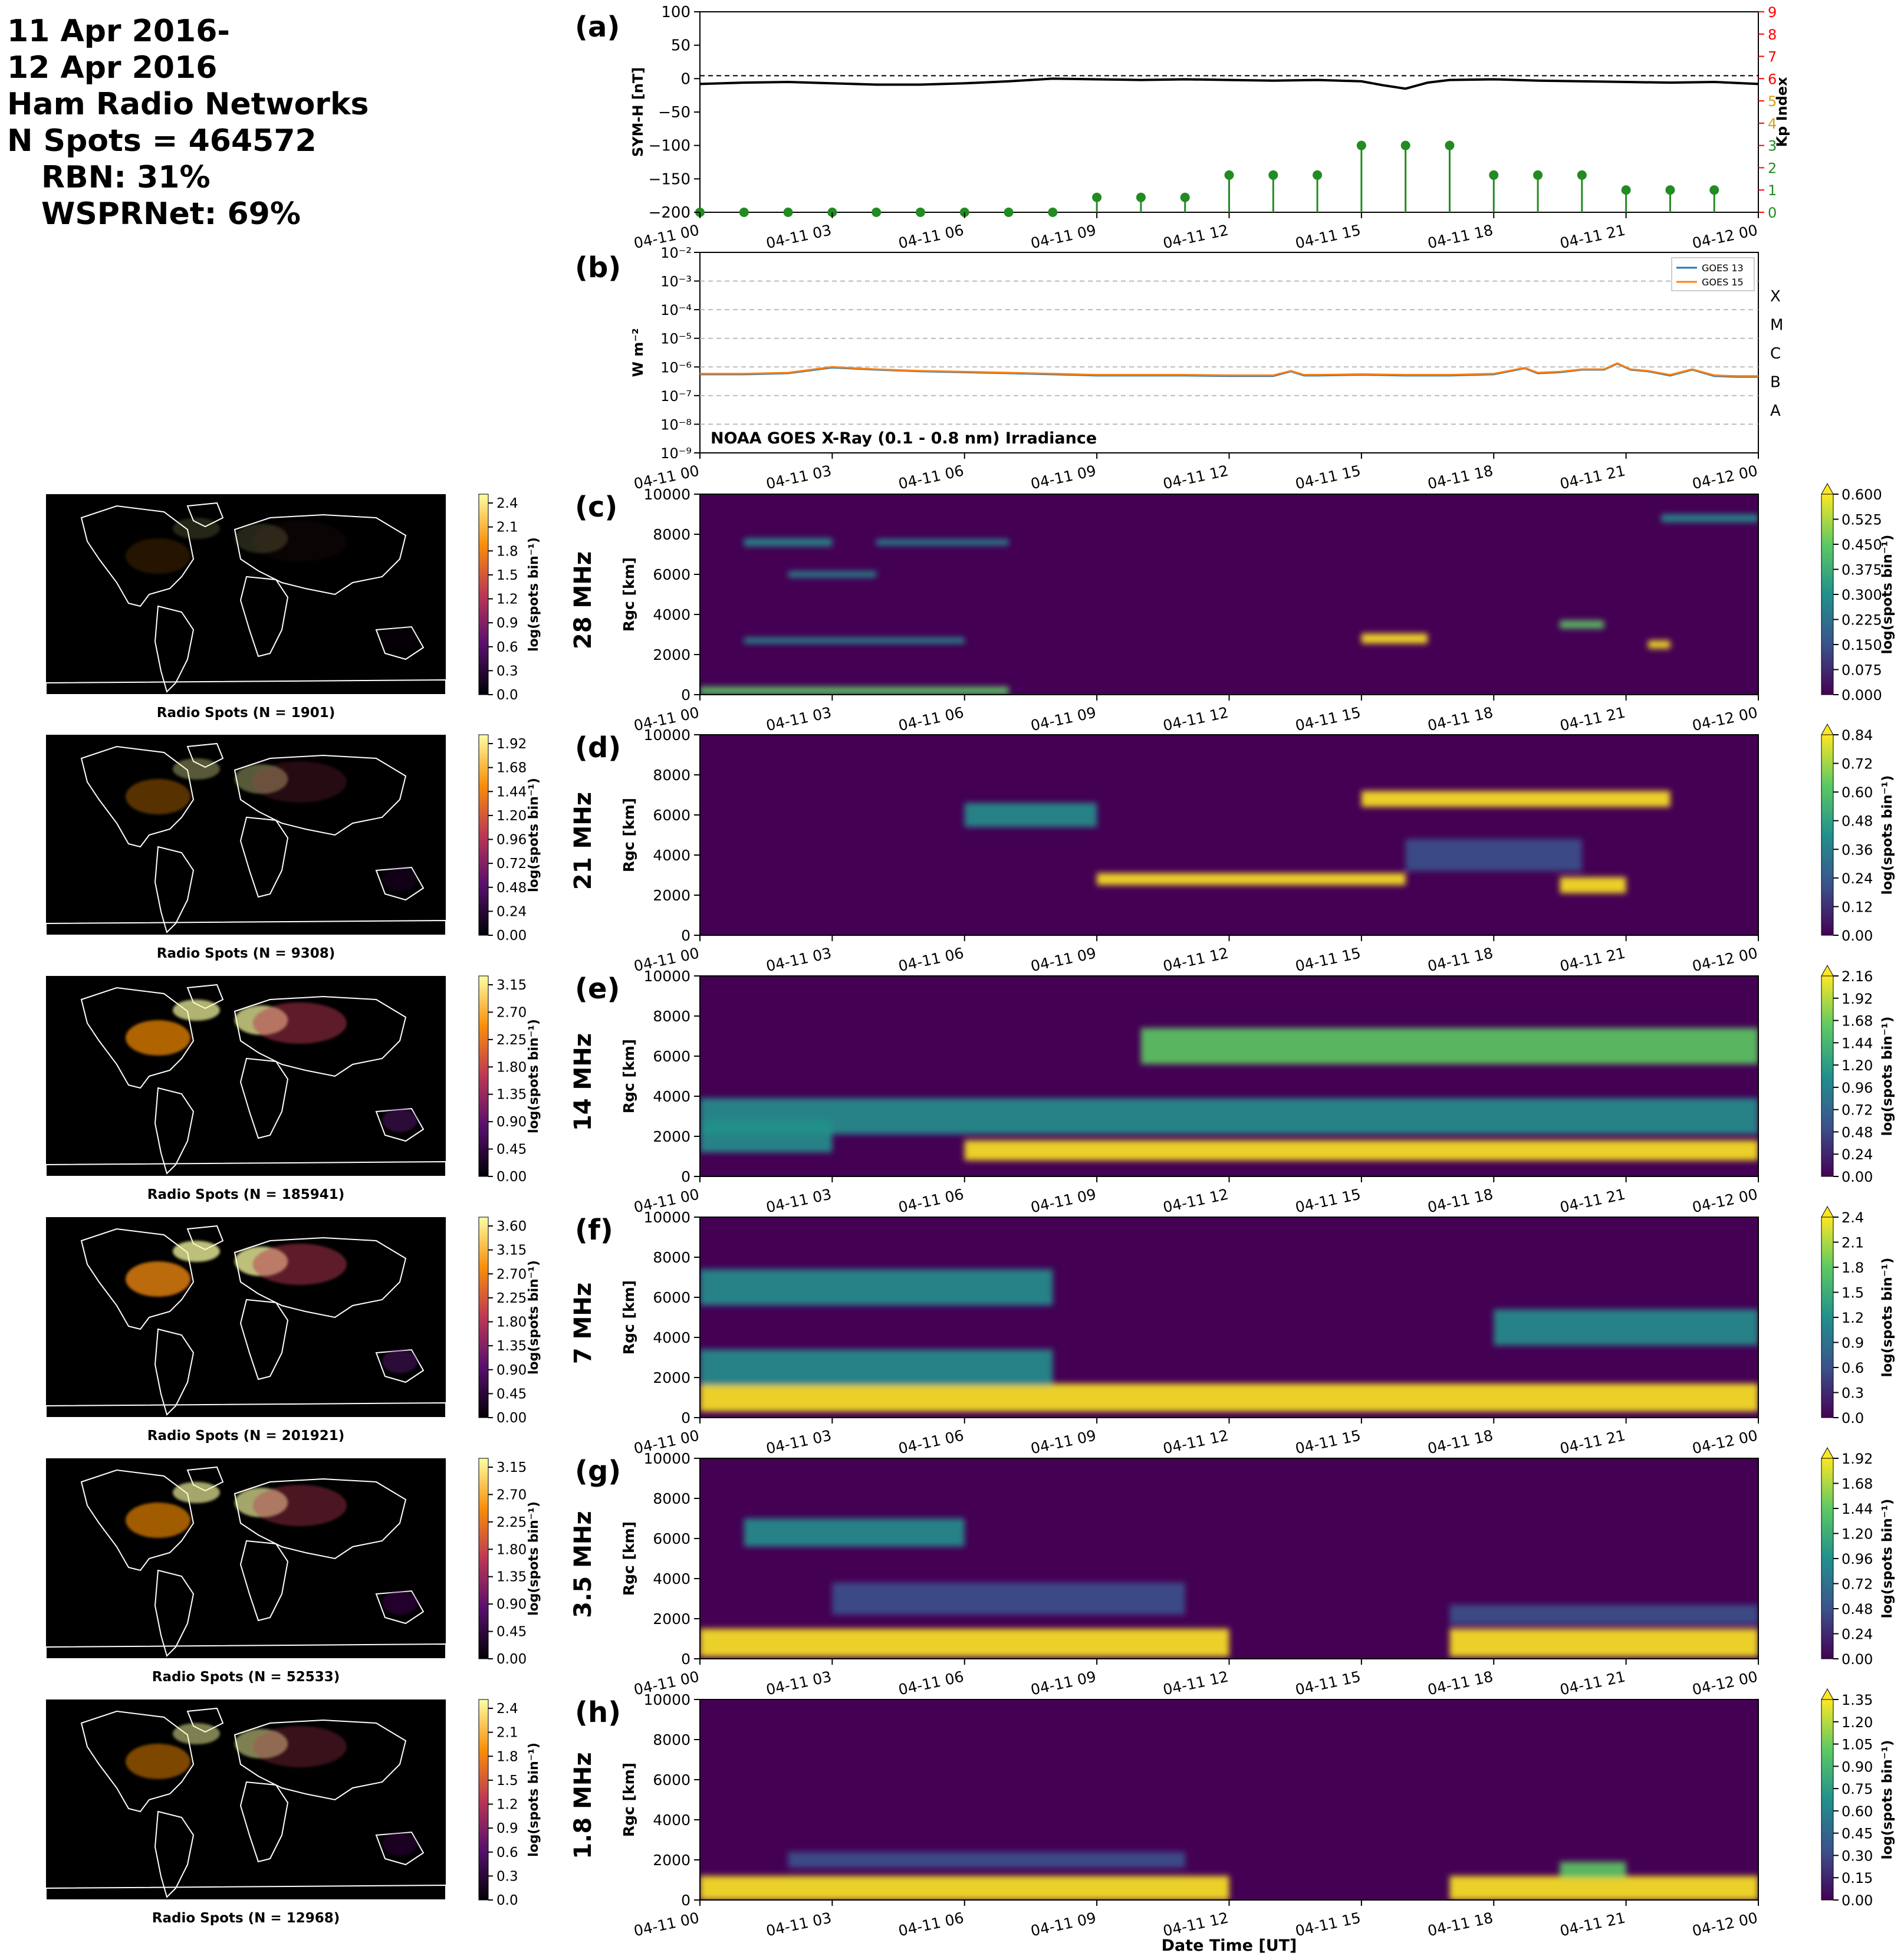 The width and height of the screenshot is (1904, 1956). Describe the element at coordinates (1229, 1094) in the screenshot. I see `heatmap-cells` at that location.